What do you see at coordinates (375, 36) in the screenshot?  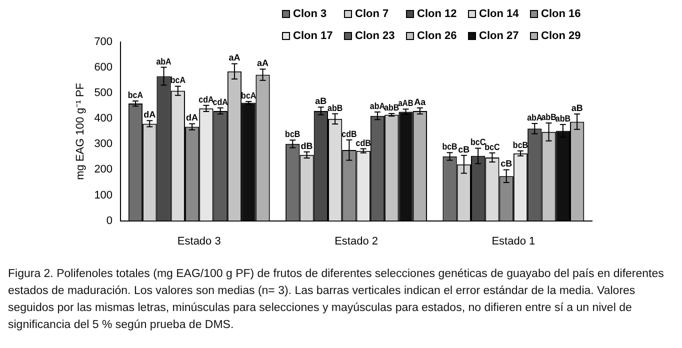 I see `legend-label: Clon 23` at bounding box center [375, 36].